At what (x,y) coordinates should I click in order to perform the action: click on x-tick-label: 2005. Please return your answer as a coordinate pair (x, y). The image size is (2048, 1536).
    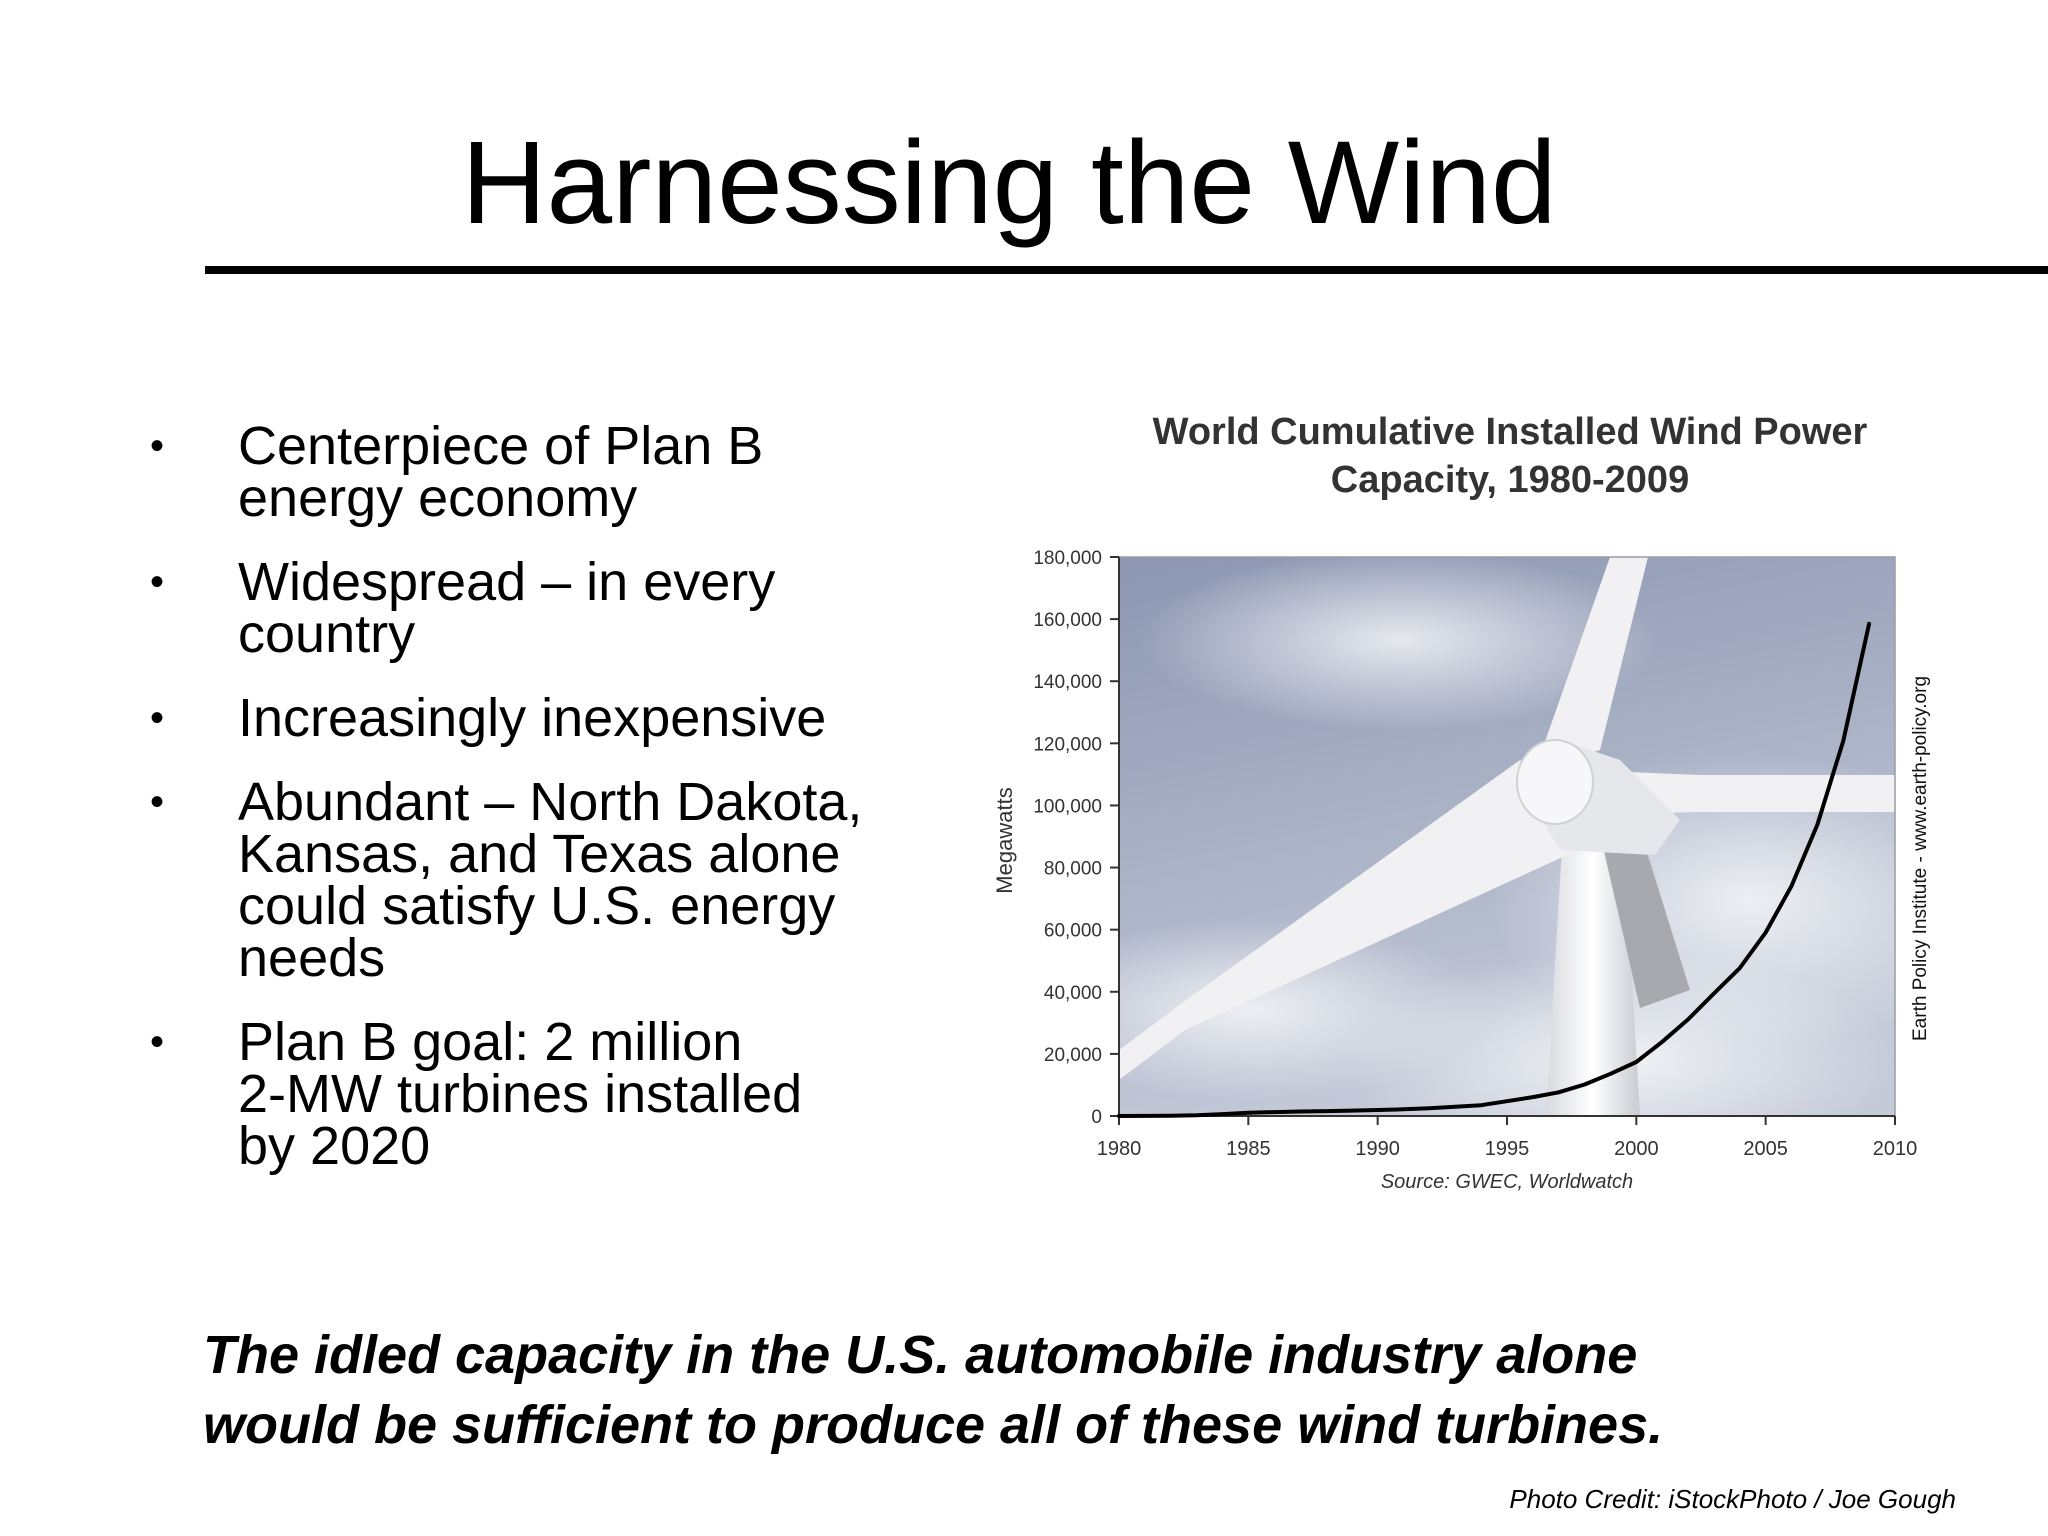
    Looking at the image, I should click on (1765, 1149).